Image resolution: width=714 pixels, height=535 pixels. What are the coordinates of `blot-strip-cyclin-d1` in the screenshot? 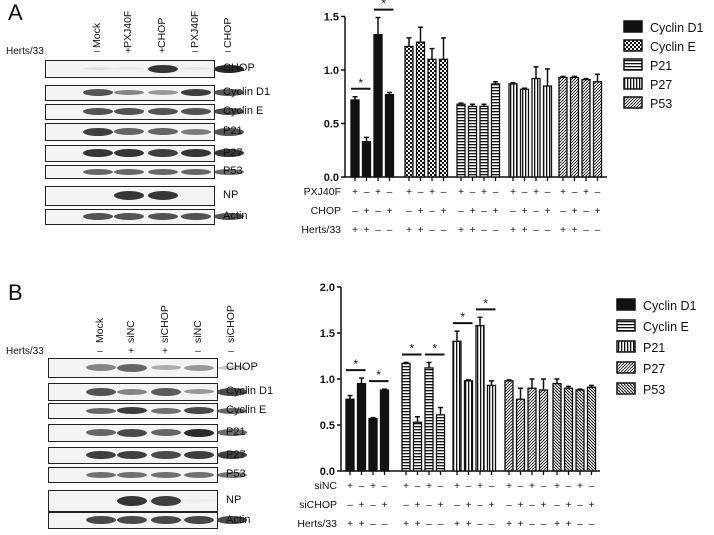 It's located at (147, 392).